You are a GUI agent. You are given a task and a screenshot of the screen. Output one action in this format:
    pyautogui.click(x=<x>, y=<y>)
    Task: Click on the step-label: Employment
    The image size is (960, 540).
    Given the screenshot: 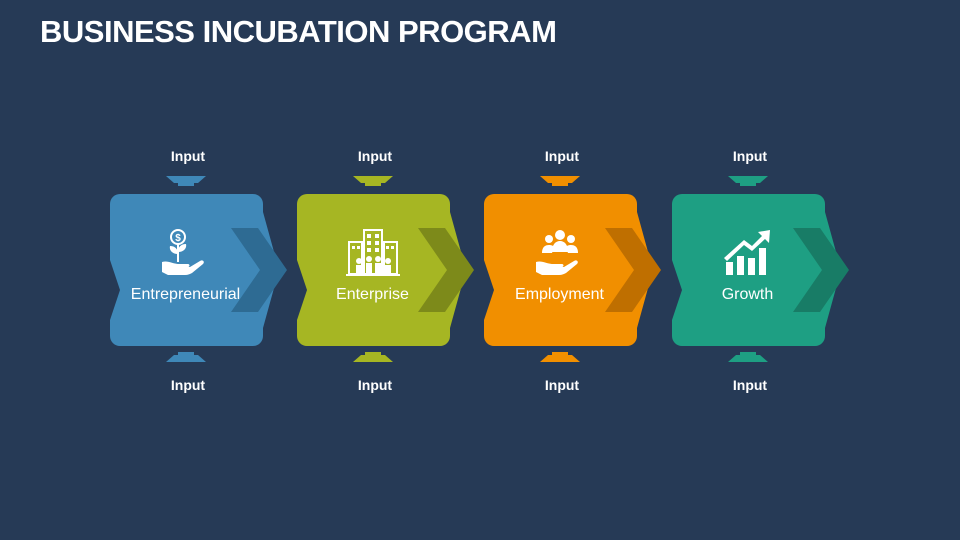 What is the action you would take?
    pyautogui.click(x=559, y=294)
    